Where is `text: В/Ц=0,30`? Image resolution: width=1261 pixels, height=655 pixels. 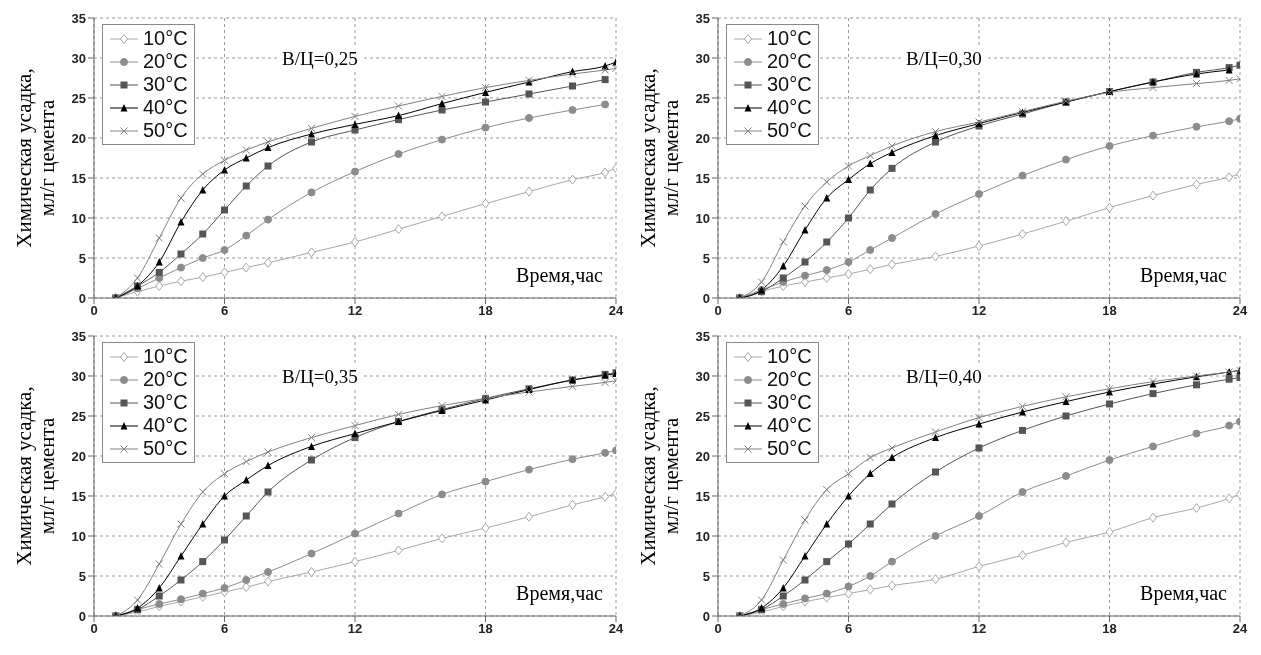 text: В/Ц=0,30 is located at coordinates (944, 59).